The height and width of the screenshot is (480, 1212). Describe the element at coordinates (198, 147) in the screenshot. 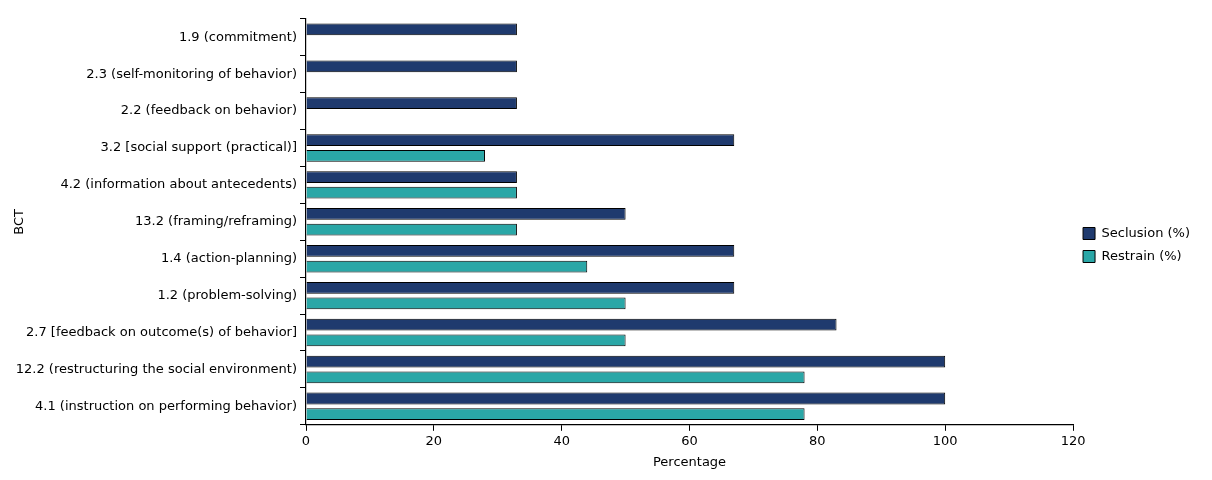

I see `y-tick-label: 3.2 [social support (practical)]` at that location.